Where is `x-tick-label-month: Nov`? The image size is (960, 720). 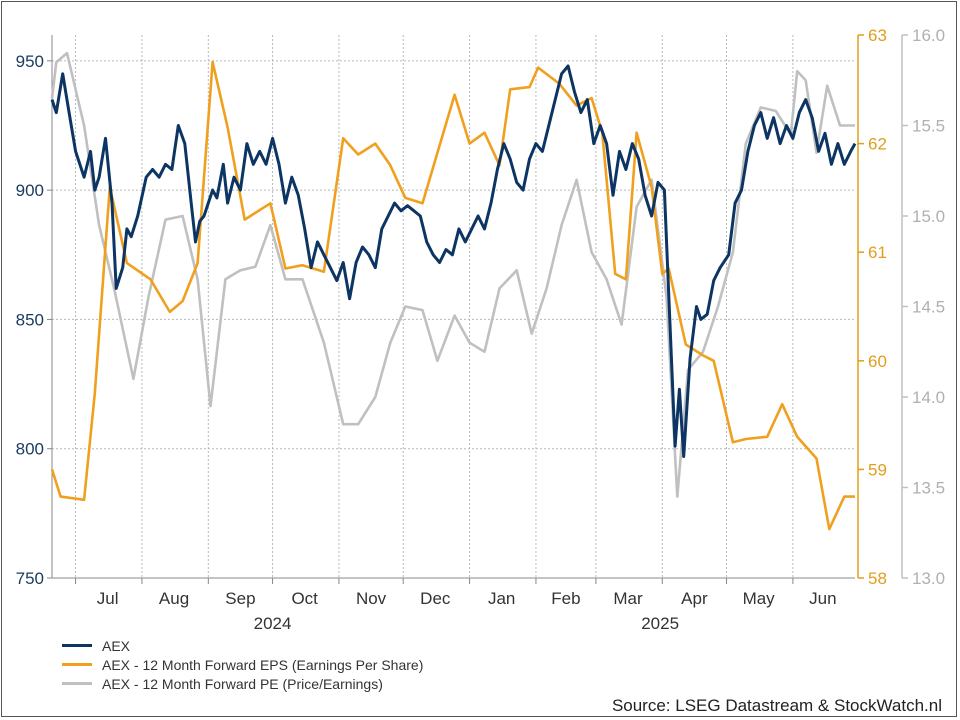
x-tick-label-month: Nov is located at coordinates (371, 598).